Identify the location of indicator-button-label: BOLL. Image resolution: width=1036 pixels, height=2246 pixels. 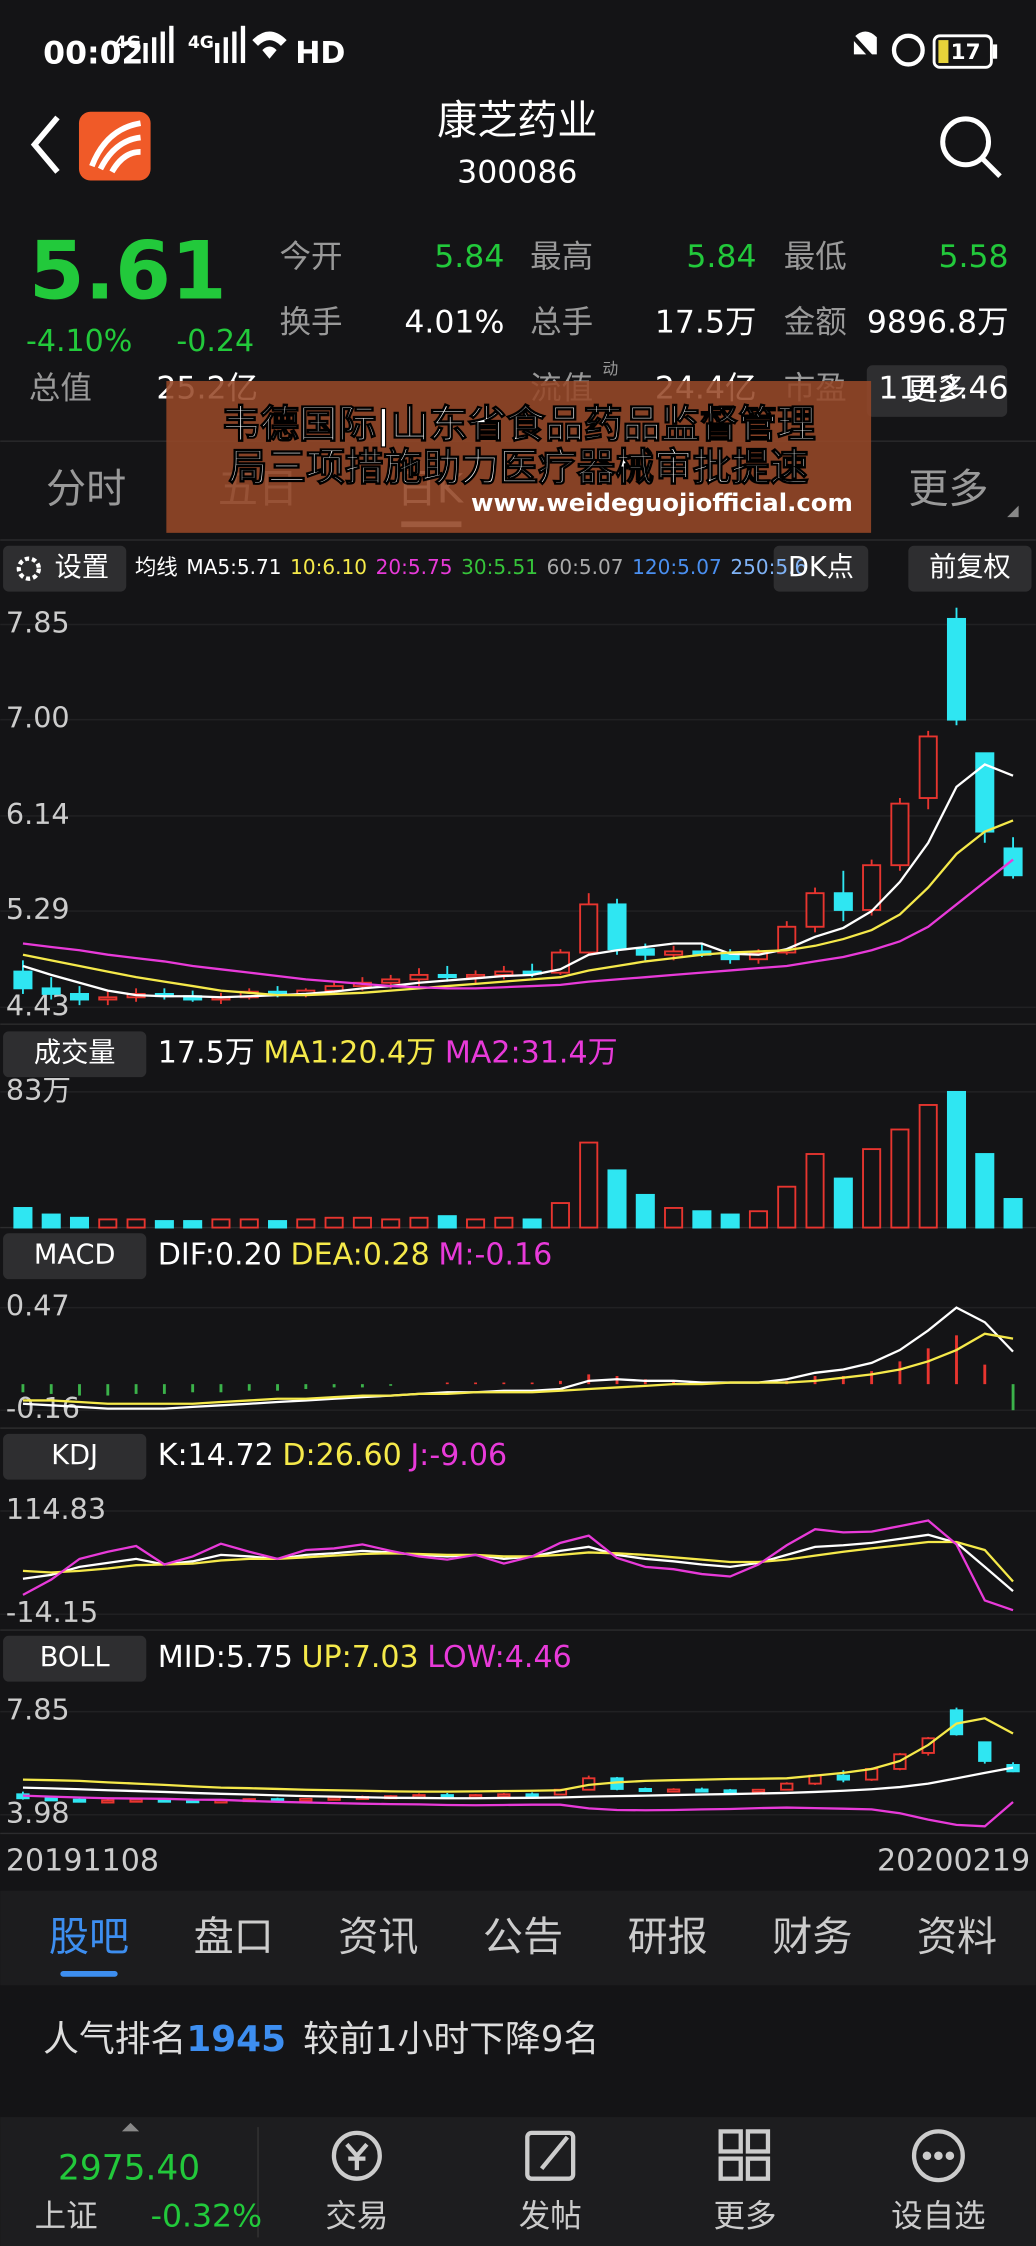
(75, 1657).